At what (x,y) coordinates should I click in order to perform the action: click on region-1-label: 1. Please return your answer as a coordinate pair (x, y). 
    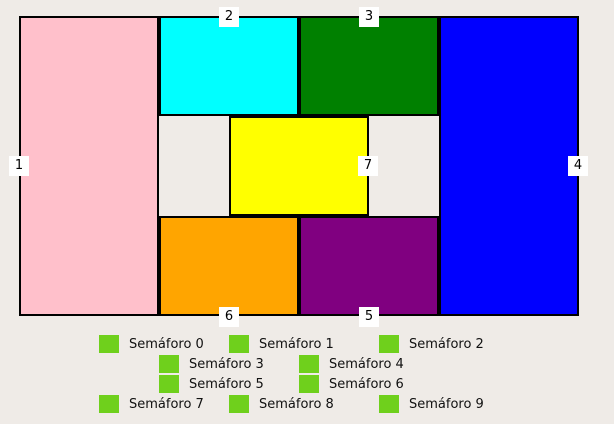
    Looking at the image, I should click on (19, 166).